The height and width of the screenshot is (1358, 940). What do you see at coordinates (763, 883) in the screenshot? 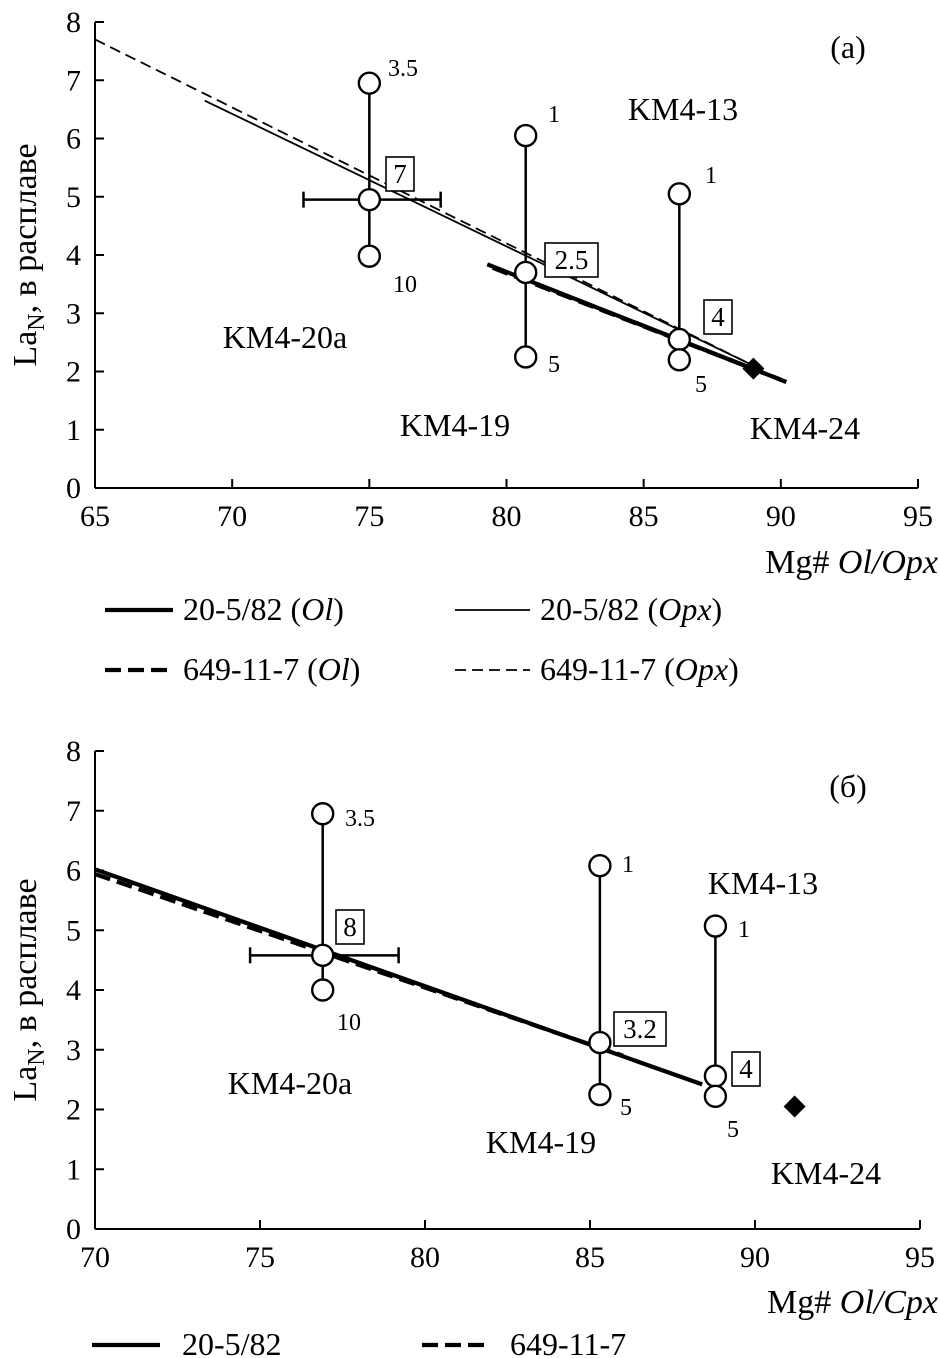
I see `sample-label: KM4-13` at bounding box center [763, 883].